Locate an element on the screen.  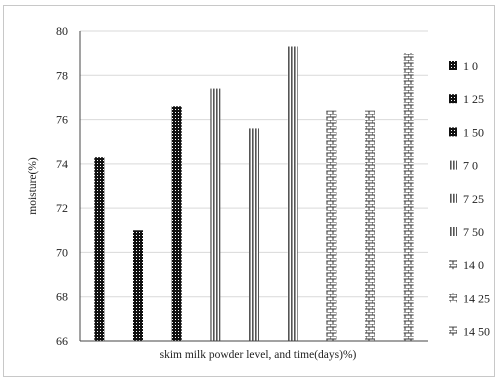
legend-label: 7 0 is located at coordinates (470, 166).